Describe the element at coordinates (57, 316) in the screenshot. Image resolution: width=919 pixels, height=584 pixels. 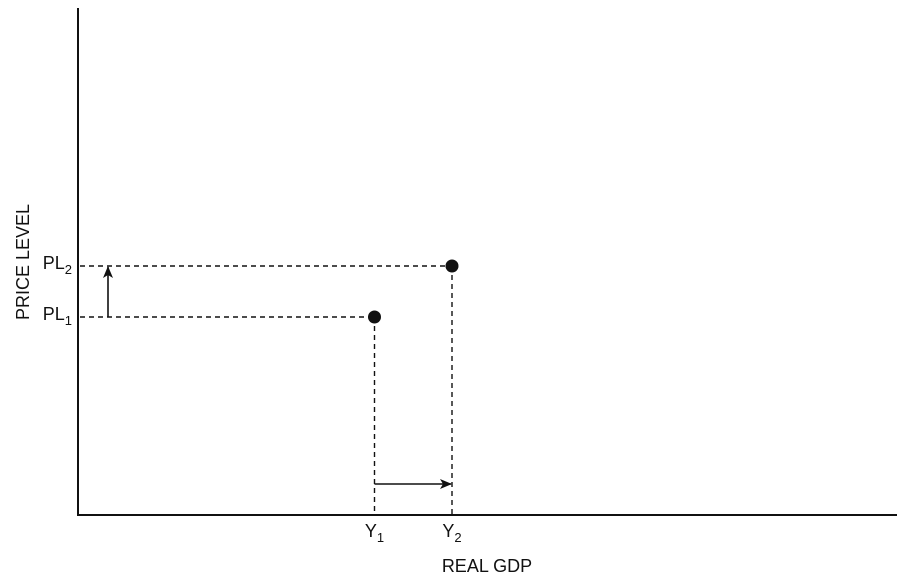
I see `y-tick-label-1: PL1` at that location.